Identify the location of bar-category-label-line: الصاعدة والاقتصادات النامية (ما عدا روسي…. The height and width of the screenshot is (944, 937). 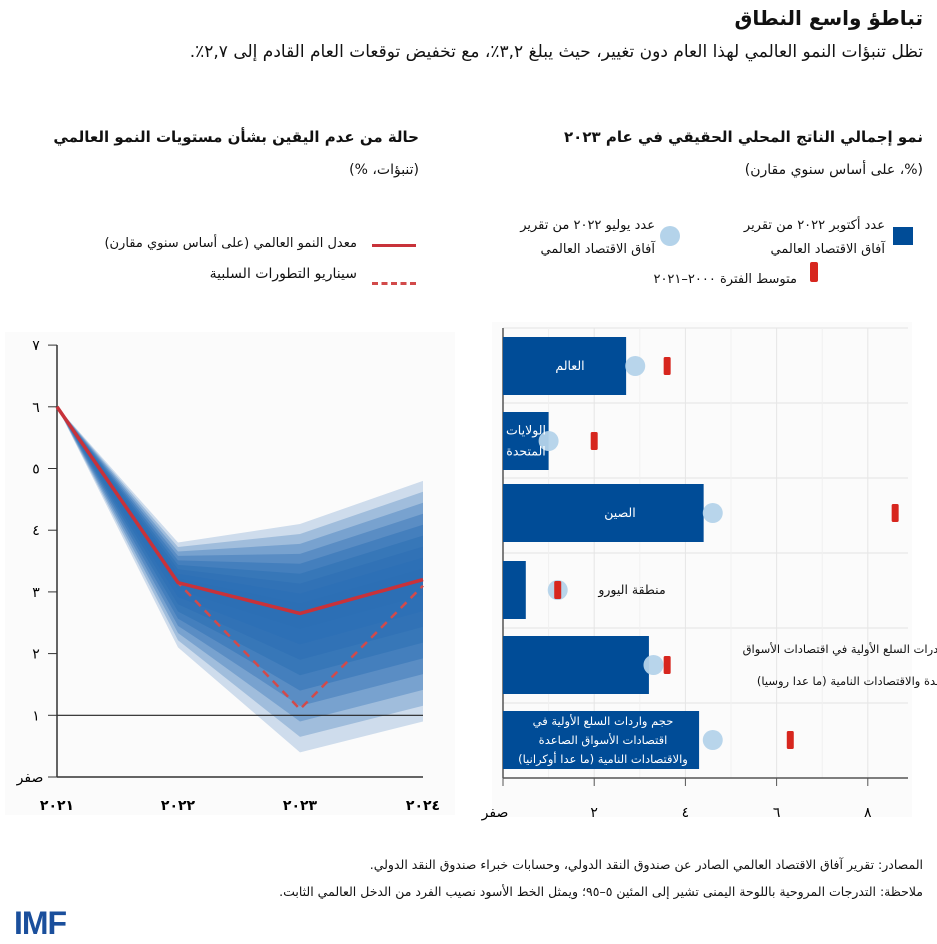
(847, 681).